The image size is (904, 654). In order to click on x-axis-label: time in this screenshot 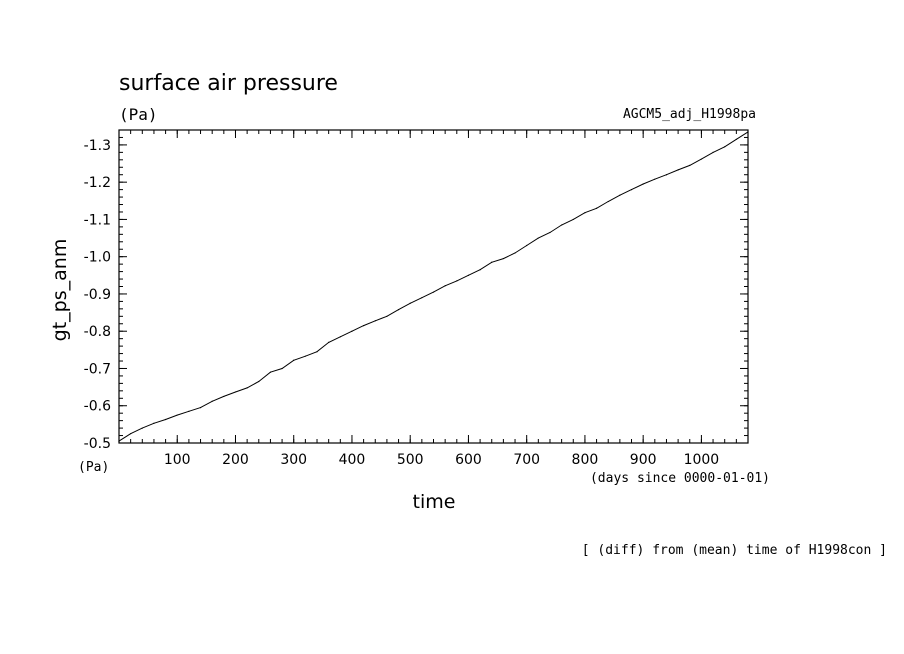, I will do `click(434, 502)`.